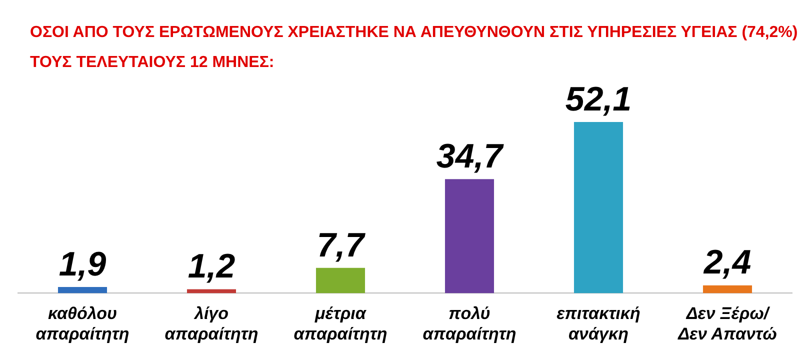 The width and height of the screenshot is (810, 357). What do you see at coordinates (82, 264) in the screenshot?
I see `data-label: 1,9` at bounding box center [82, 264].